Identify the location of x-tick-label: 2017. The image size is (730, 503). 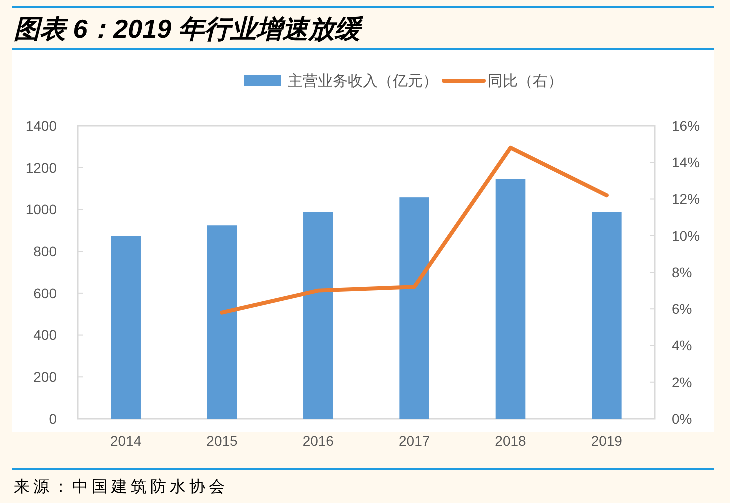
(414, 441).